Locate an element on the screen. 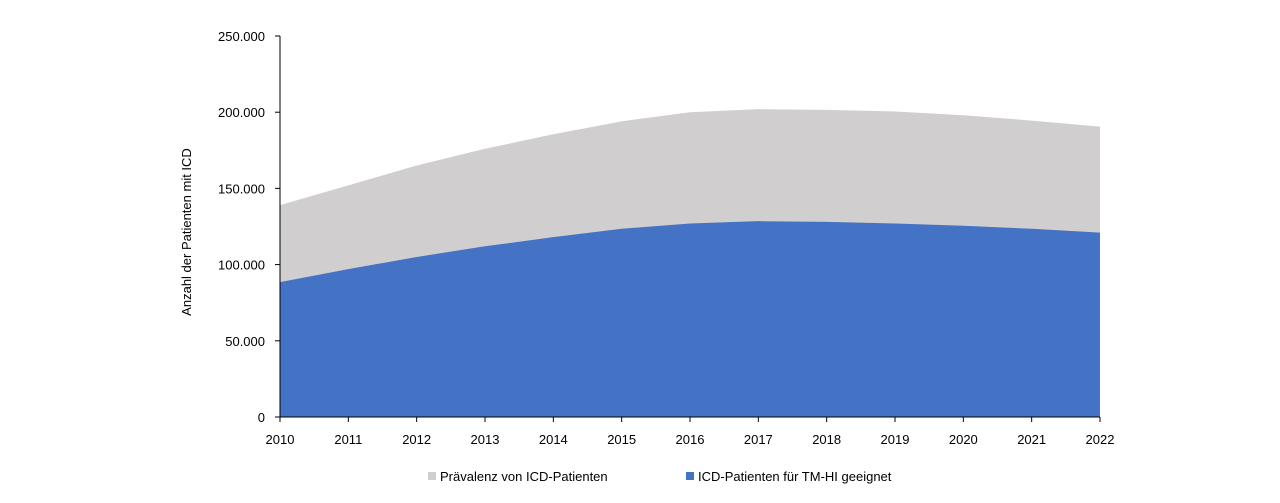  x-tick-label: 2010 is located at coordinates (280, 439).